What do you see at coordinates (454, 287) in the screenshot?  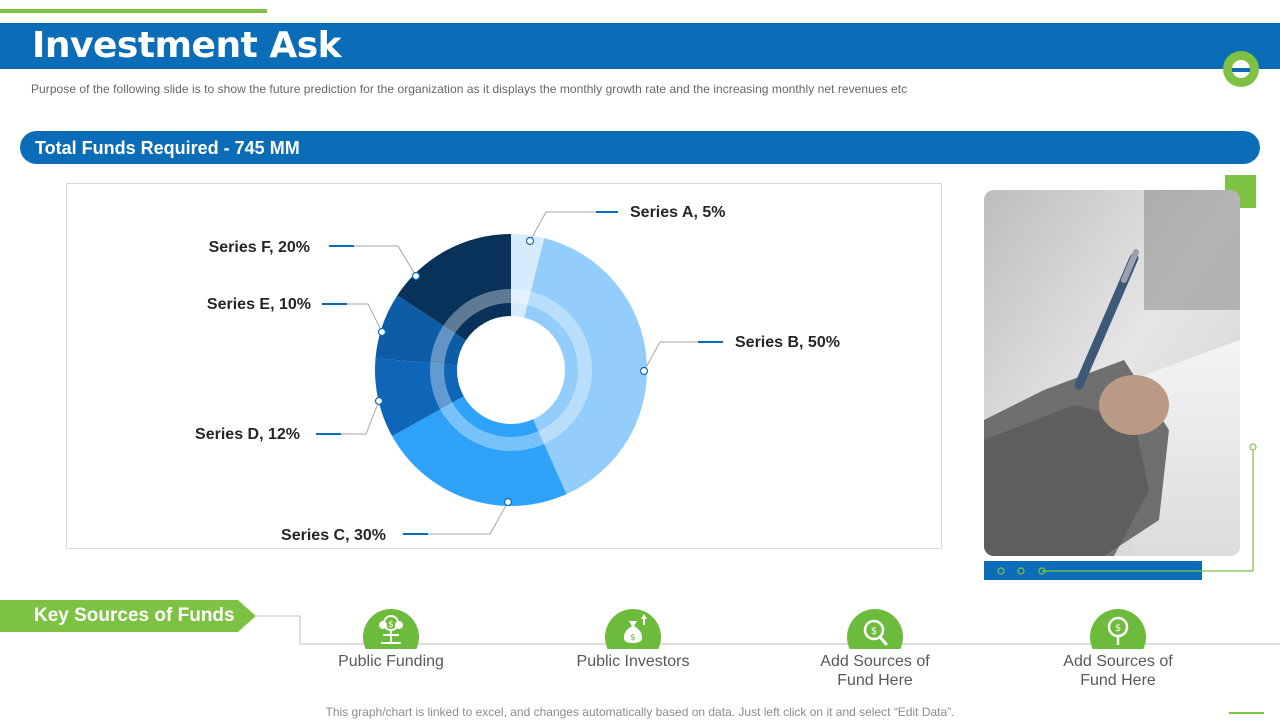 I see `slice-series-f` at bounding box center [454, 287].